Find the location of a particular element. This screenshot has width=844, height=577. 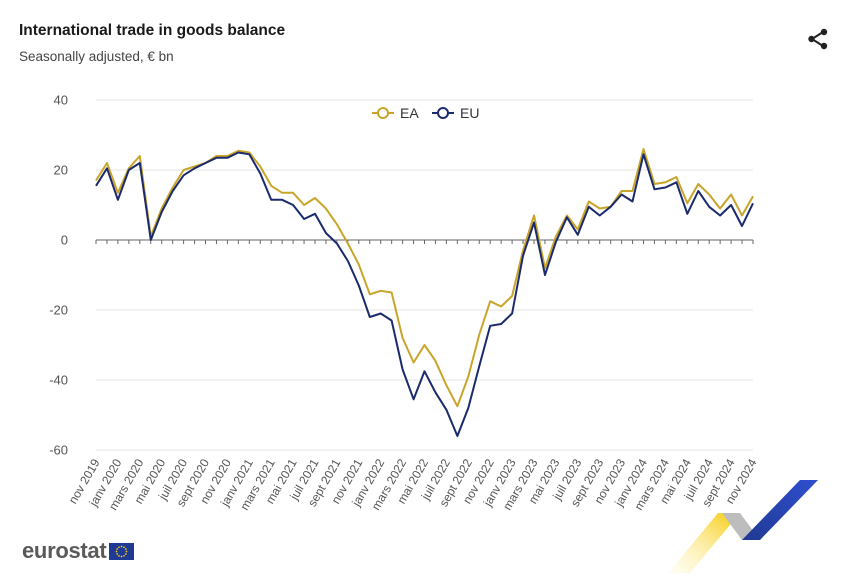

logo-text: eurostat is located at coordinates (64, 550).